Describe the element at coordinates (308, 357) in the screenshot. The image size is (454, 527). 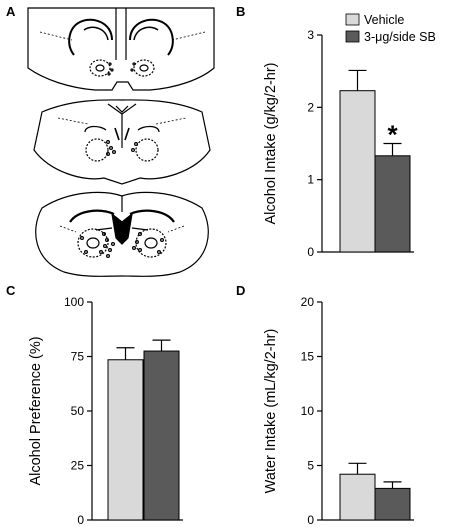
I see `y-tick-label: 15` at that location.